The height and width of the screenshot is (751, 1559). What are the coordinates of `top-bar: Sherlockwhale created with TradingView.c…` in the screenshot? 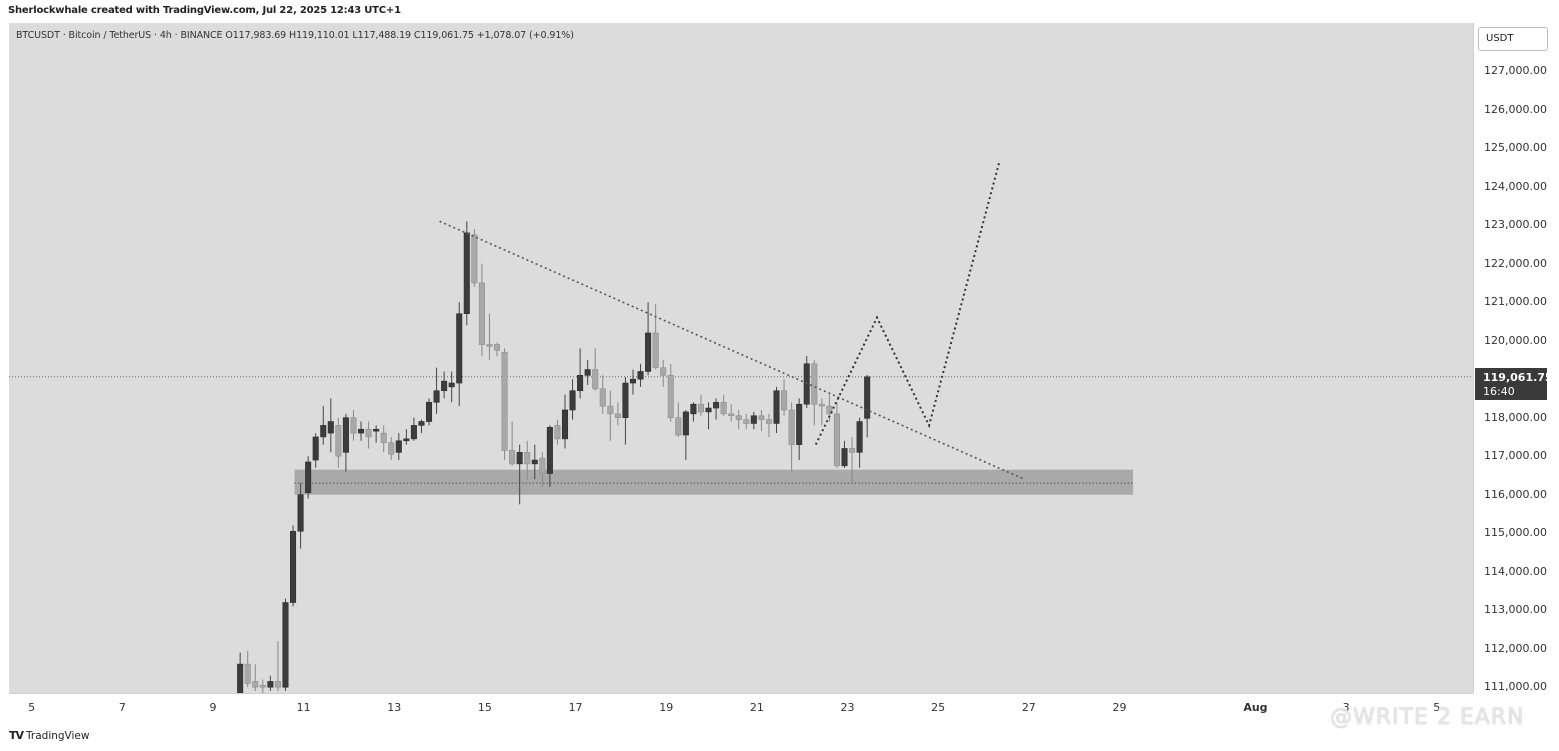 It's located at (779, 11).